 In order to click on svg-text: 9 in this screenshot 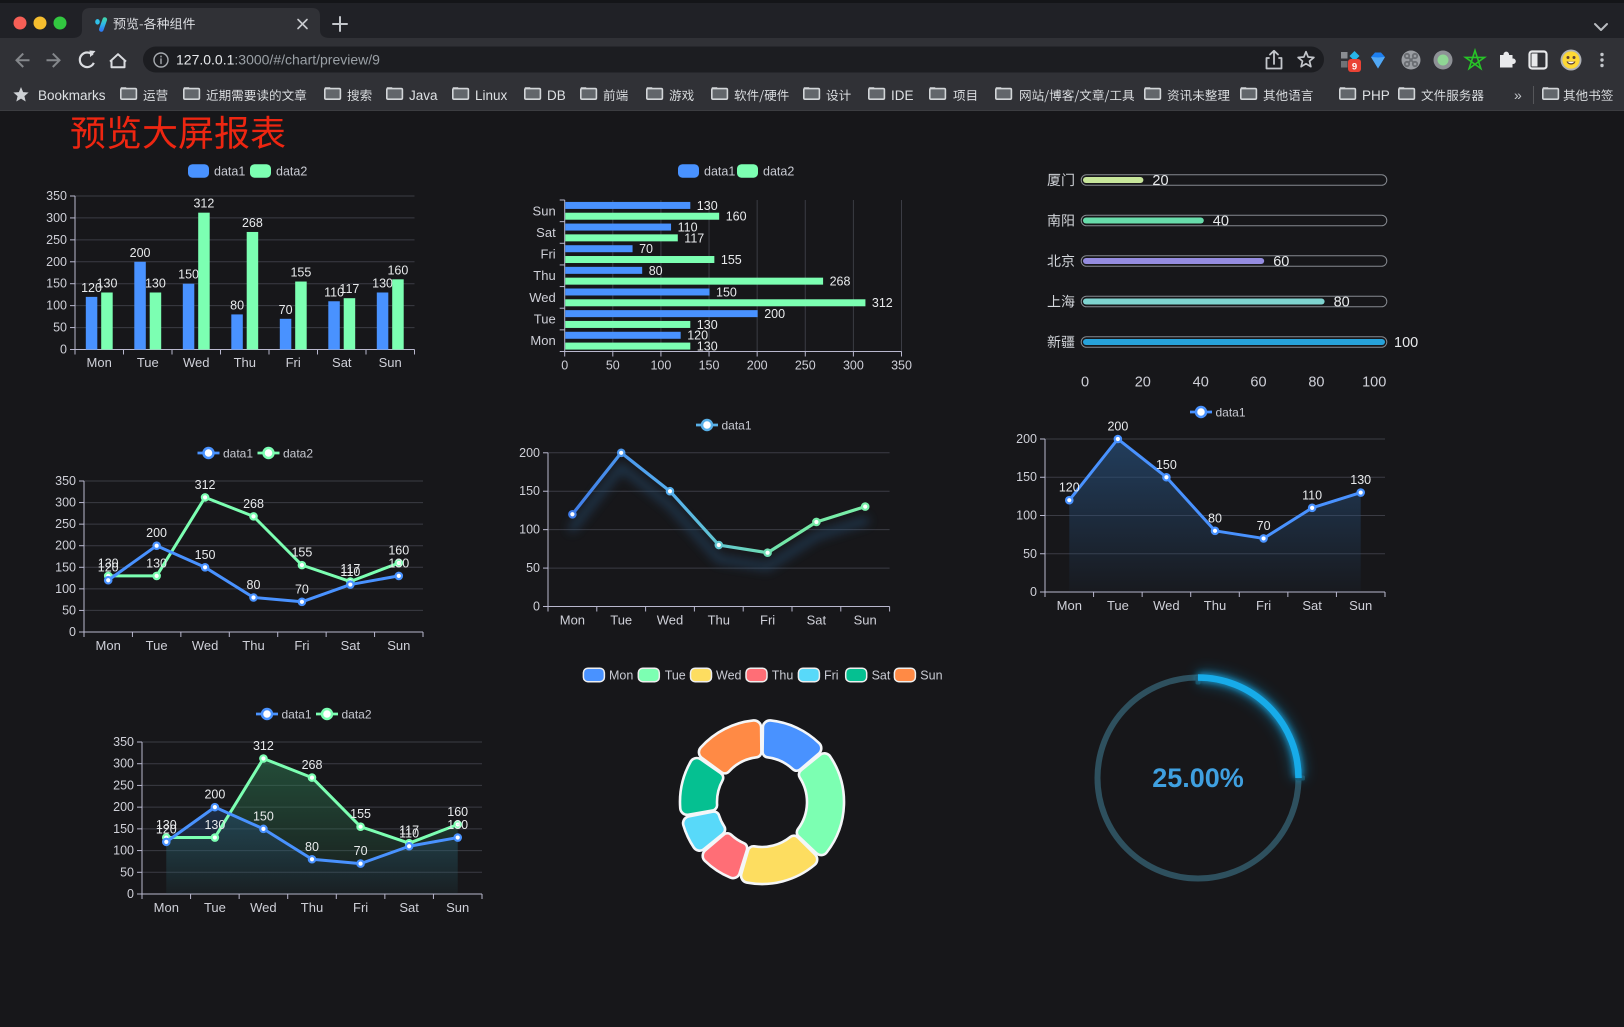, I will do `click(1354, 67)`.